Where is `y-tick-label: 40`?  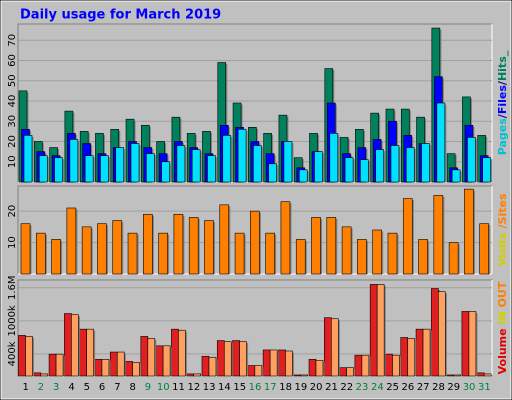 y-tick-label: 40 is located at coordinates (12, 101).